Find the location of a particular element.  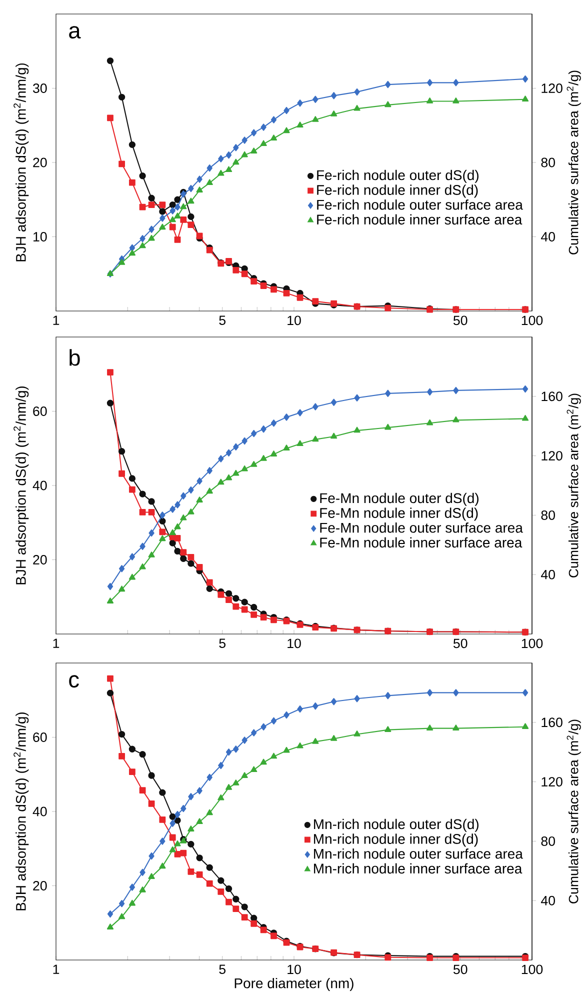

x-axis-title: Pore diameter (nm) is located at coordinates (294, 985).